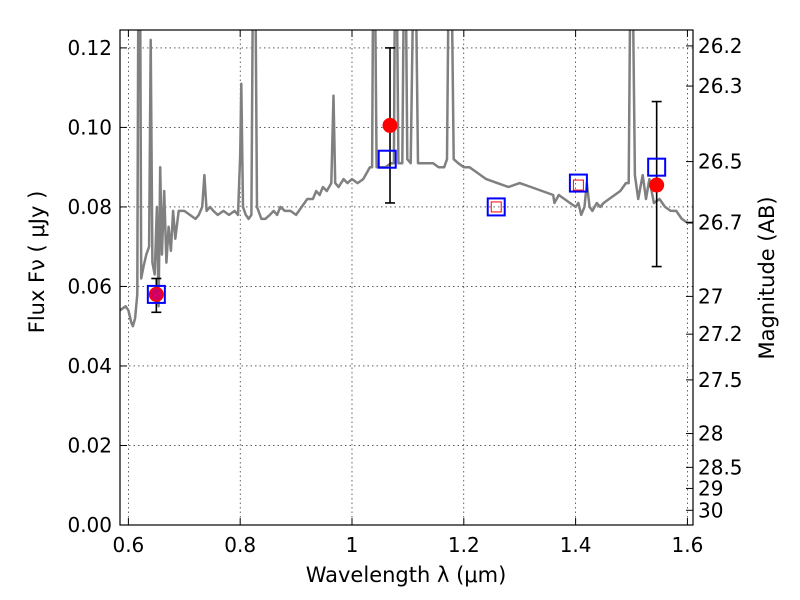  Describe the element at coordinates (720, 334) in the screenshot. I see `mag-tick-label: 27.2` at that location.